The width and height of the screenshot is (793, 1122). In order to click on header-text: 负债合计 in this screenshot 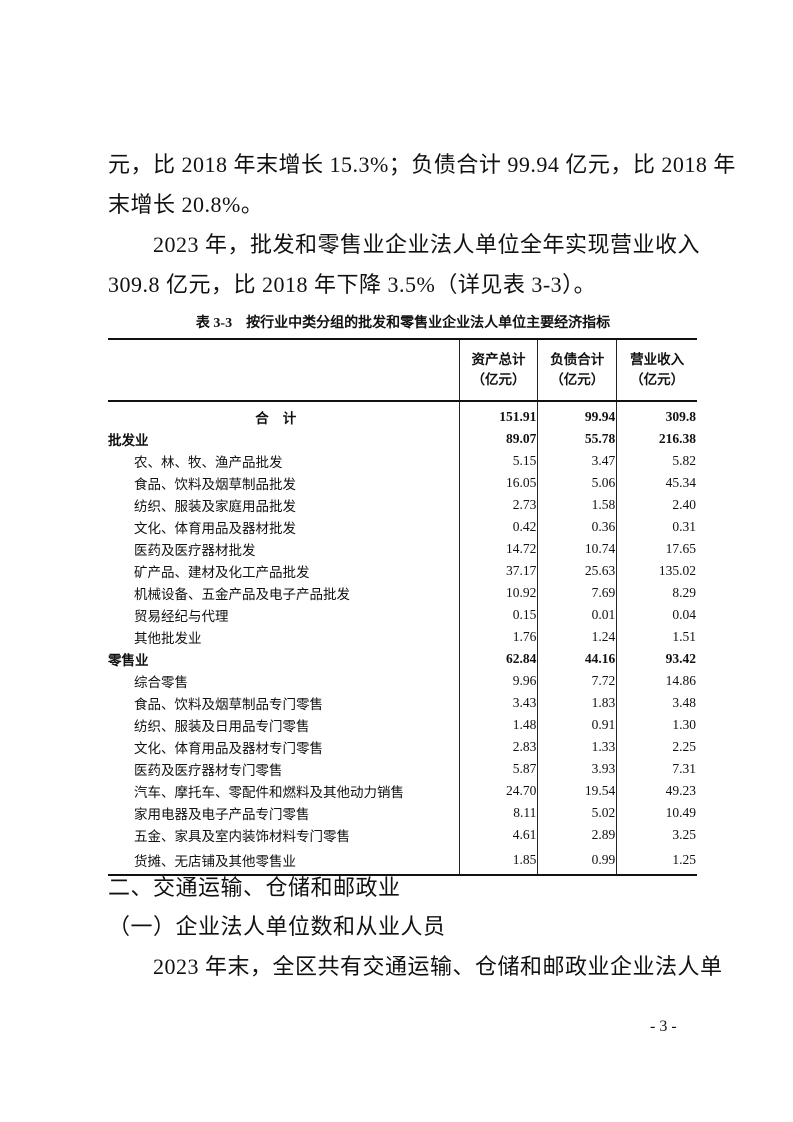, I will do `click(577, 359)`.